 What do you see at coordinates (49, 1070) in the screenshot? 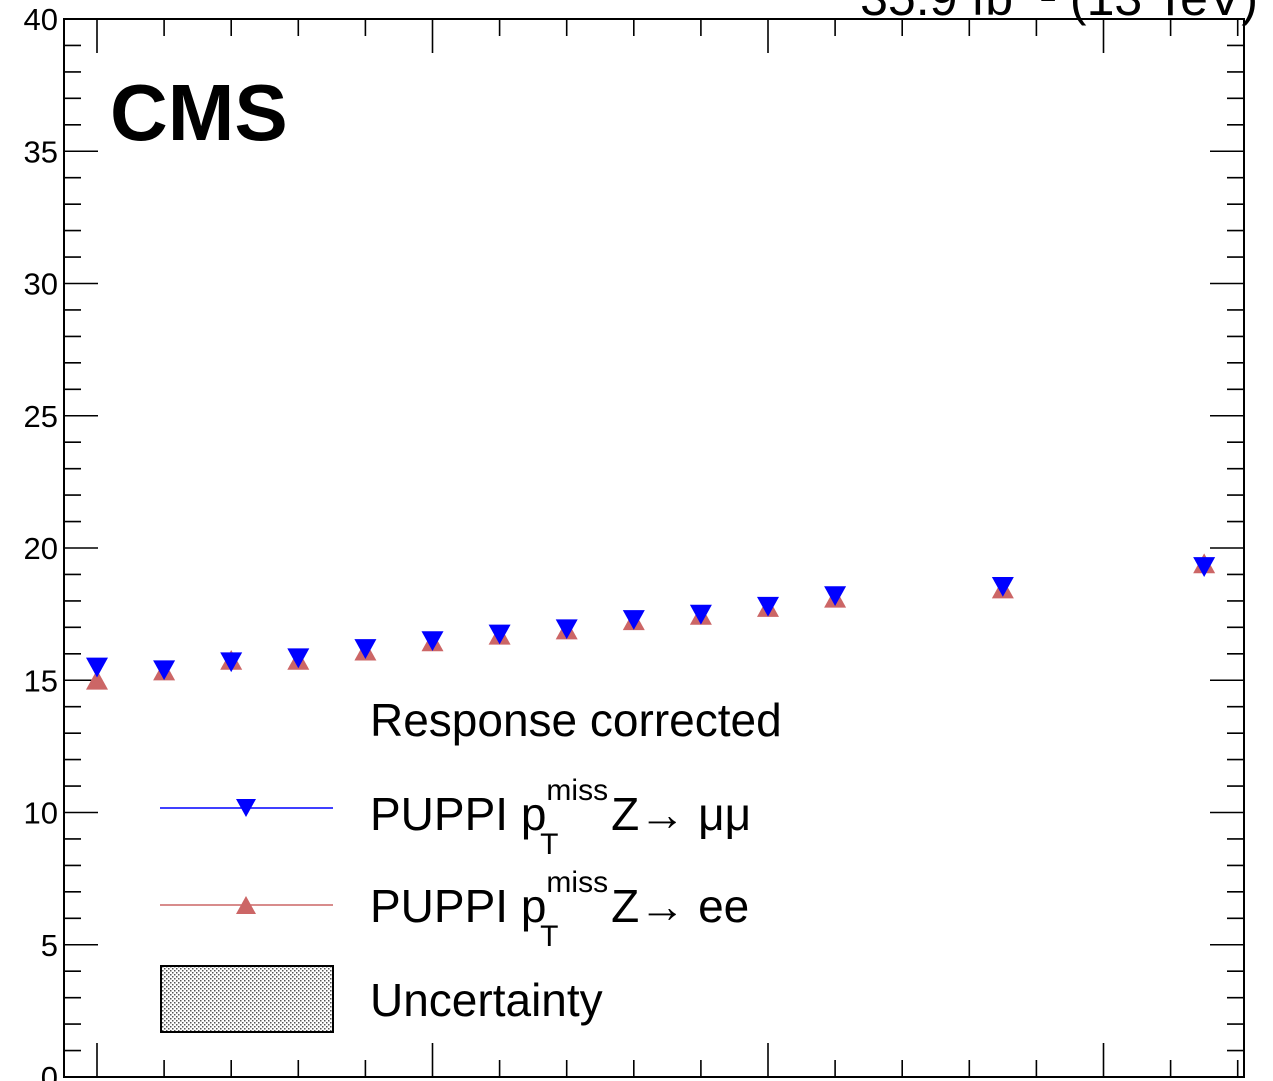
I see `y-tick-label: 0` at bounding box center [49, 1070].